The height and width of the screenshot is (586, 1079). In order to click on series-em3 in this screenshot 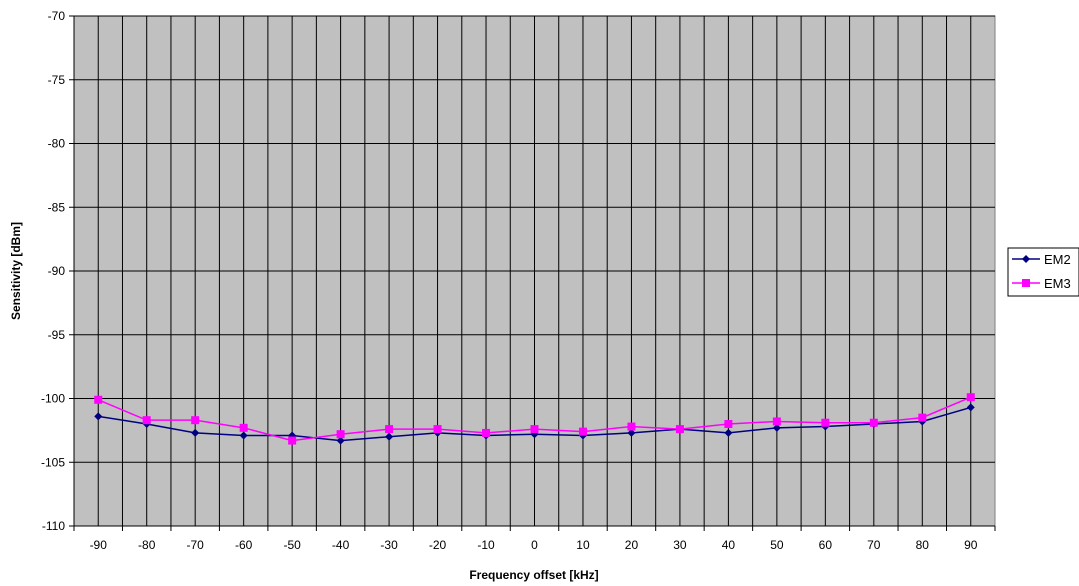, I will do `click(534, 419)`.